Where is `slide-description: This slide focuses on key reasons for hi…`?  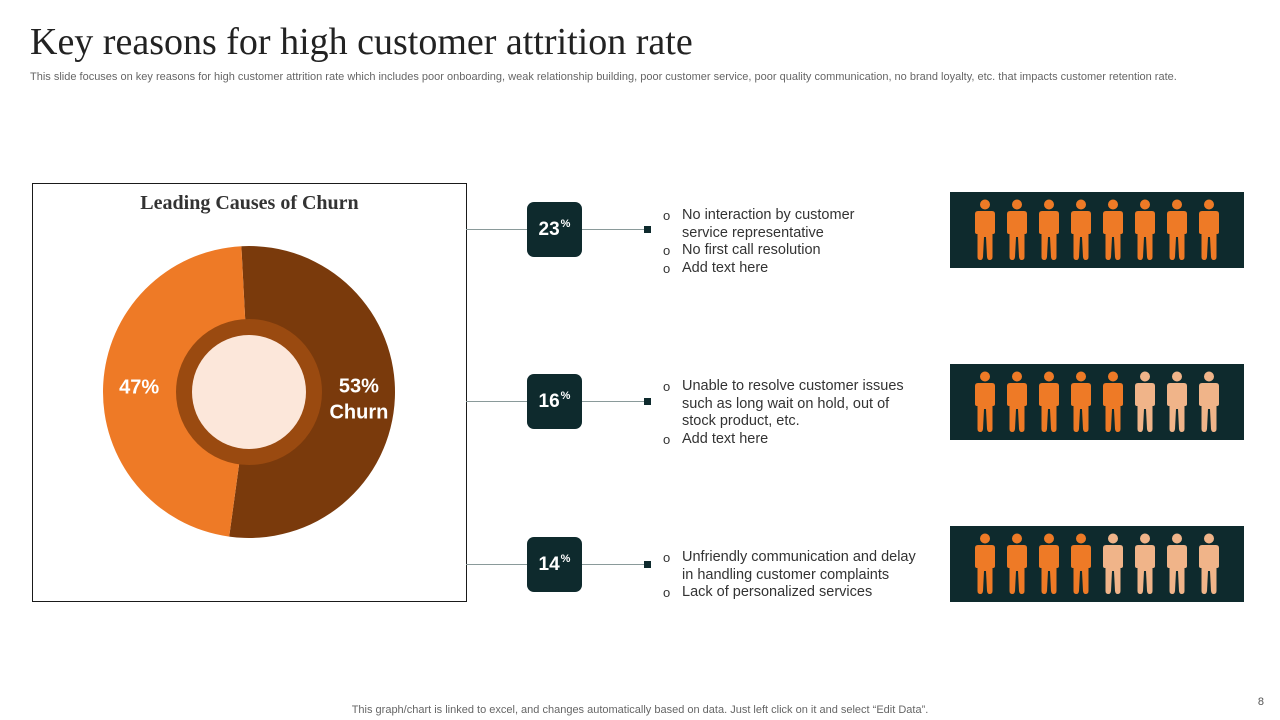
slide-description: This slide focuses on key reasons for hi… is located at coordinates (603, 77).